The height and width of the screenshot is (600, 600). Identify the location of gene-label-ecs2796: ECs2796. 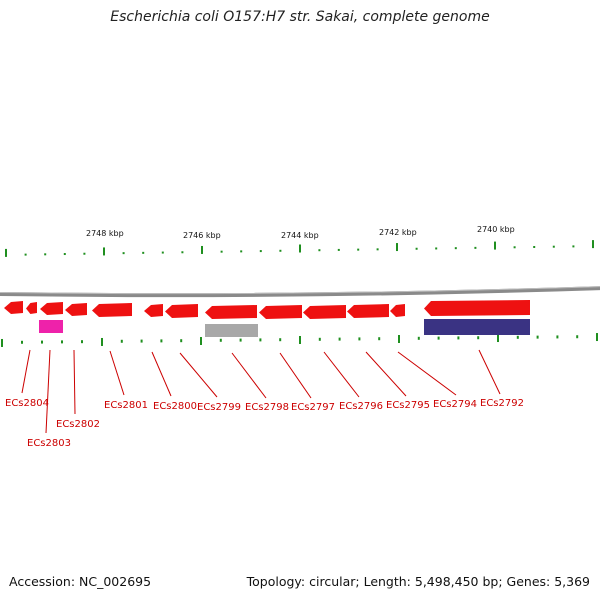
(361, 406).